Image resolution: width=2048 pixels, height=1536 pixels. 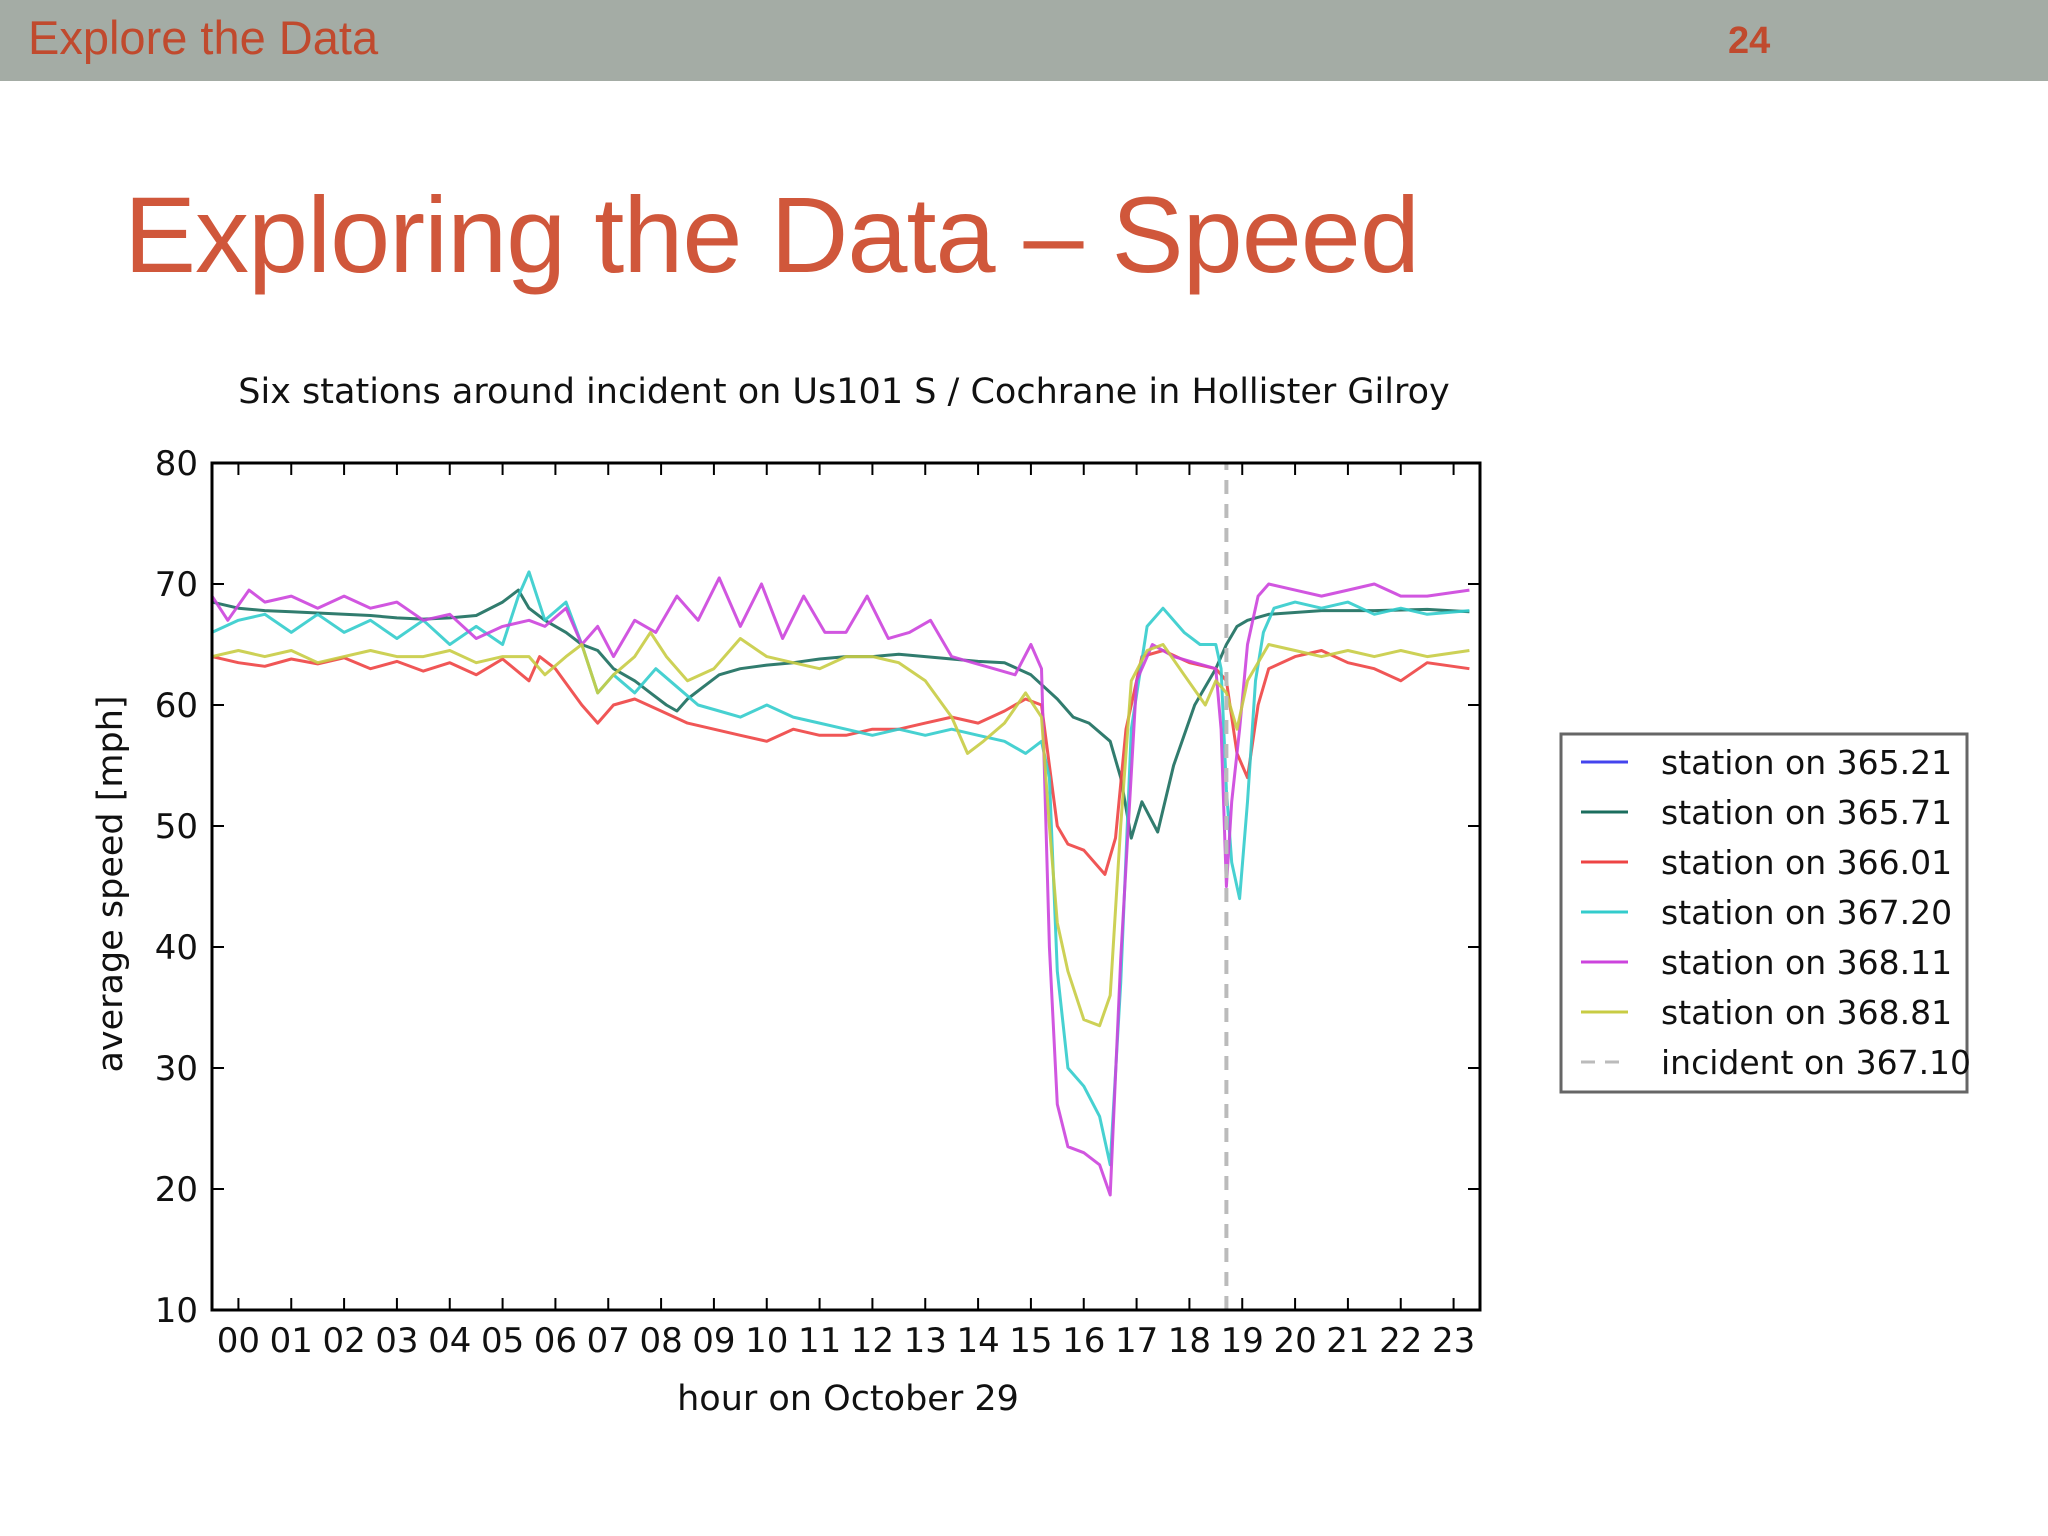 What do you see at coordinates (1136, 1341) in the screenshot?
I see `x-tick-label: 17` at bounding box center [1136, 1341].